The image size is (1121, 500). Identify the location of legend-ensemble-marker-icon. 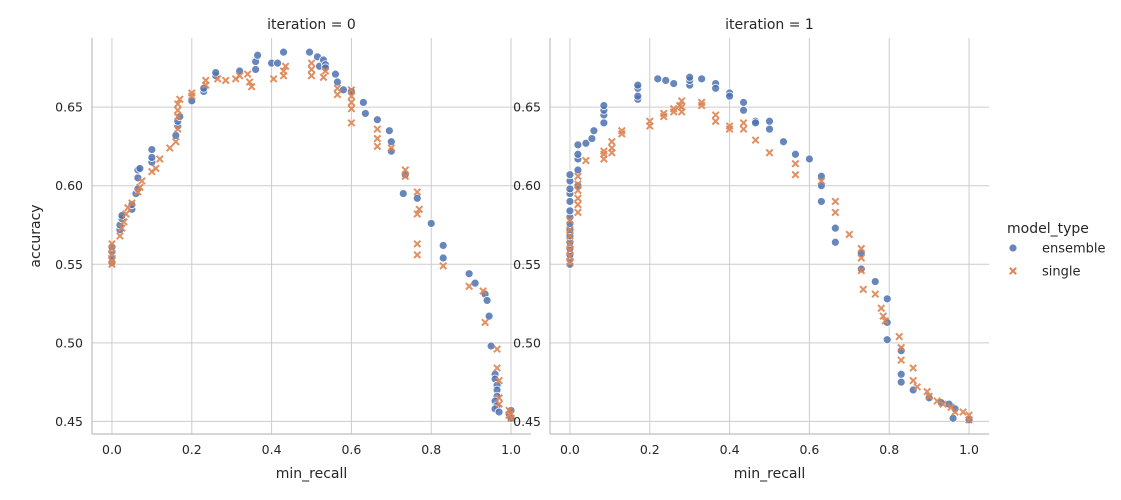
(1013, 248).